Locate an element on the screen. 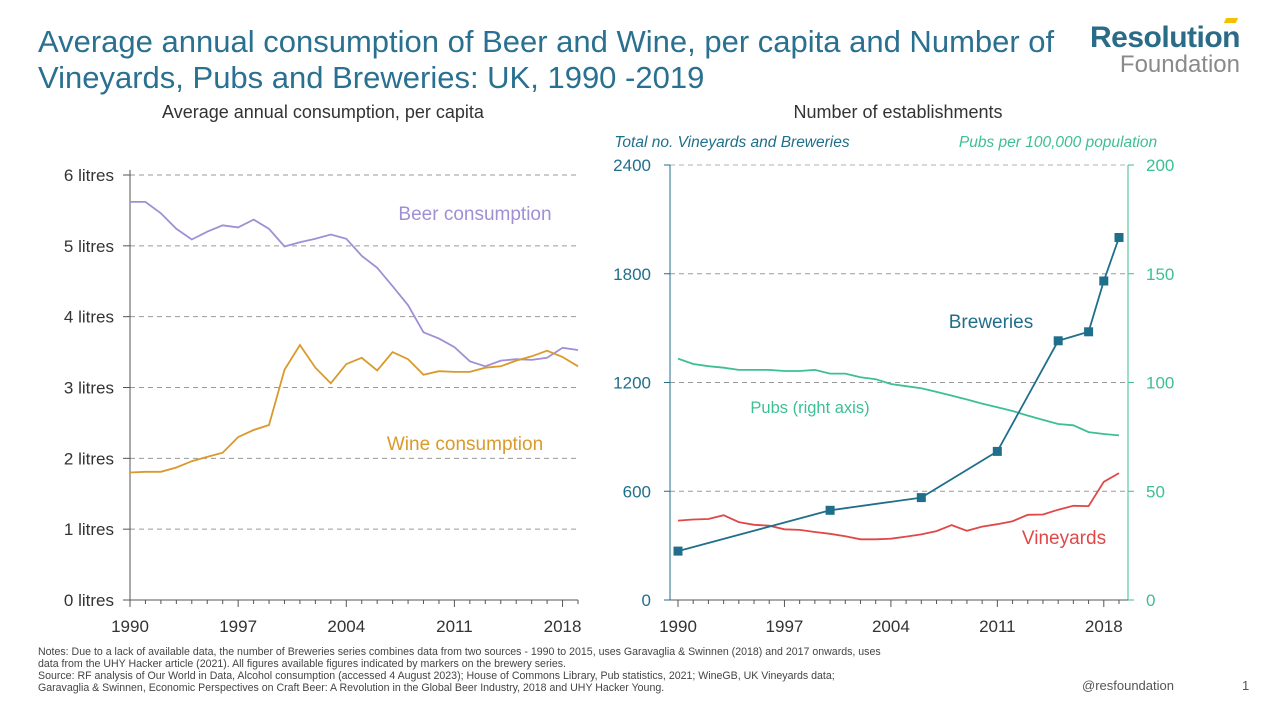  left-y-tick-label: 3 litres is located at coordinates (89, 388).